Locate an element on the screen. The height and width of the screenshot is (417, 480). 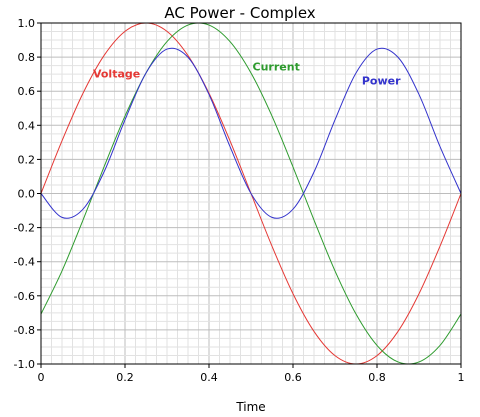
series-label-voltage: Voltage is located at coordinates (116, 74).